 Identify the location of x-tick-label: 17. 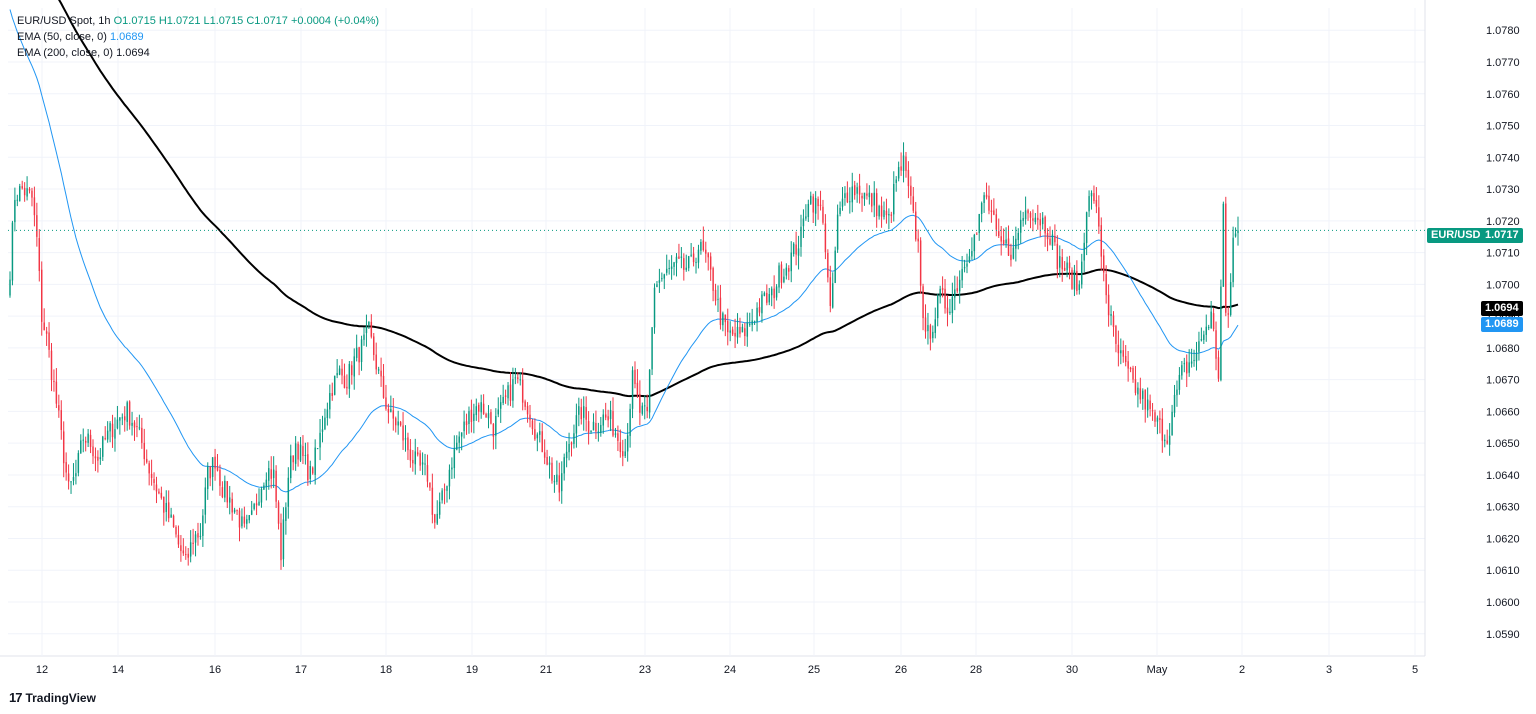
(301, 670).